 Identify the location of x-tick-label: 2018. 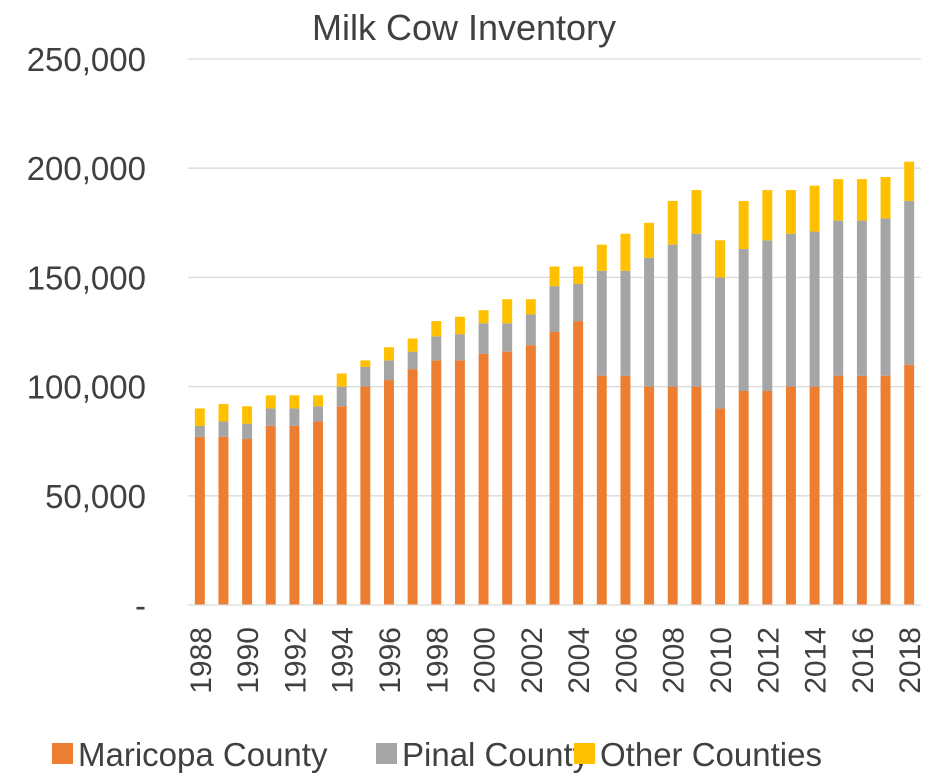
(910, 660).